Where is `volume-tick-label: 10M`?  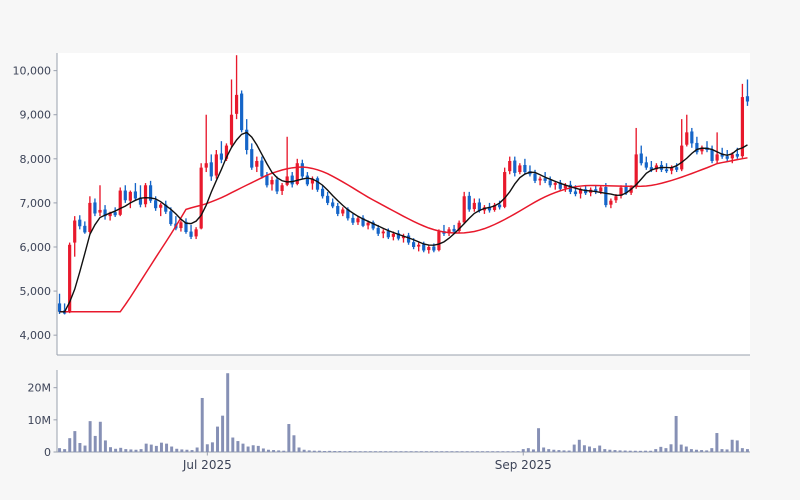
volume-tick-label: 10M is located at coordinates (40, 420).